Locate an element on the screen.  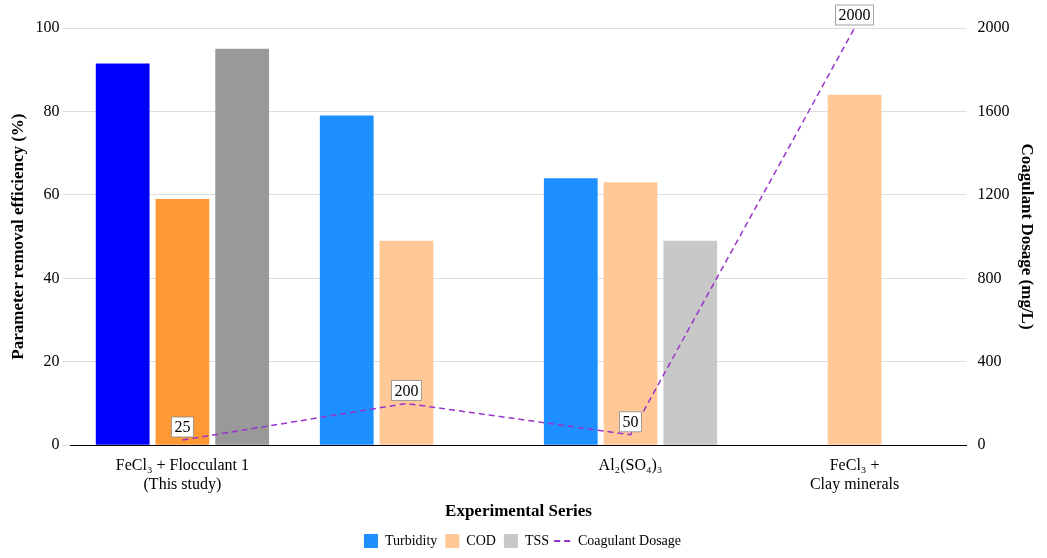
x-axis-title: Experimental Series is located at coordinates (519, 511).